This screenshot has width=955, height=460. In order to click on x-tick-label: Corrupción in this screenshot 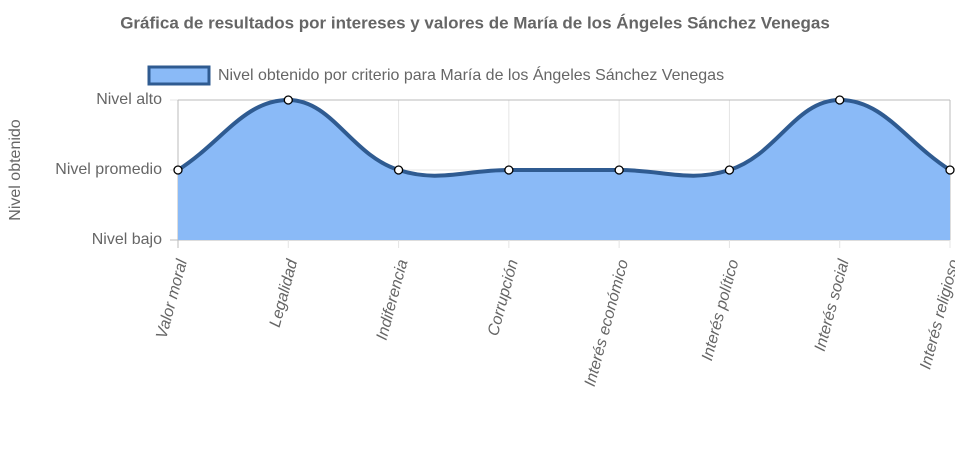, I will do `click(503, 298)`.